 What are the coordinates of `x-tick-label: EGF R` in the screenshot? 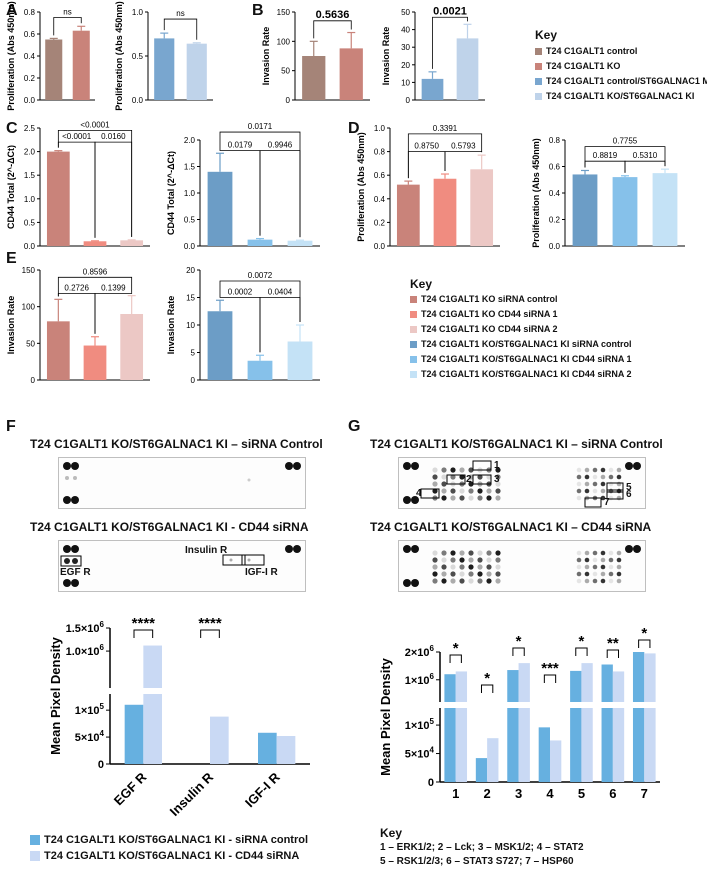 It's located at (130, 788).